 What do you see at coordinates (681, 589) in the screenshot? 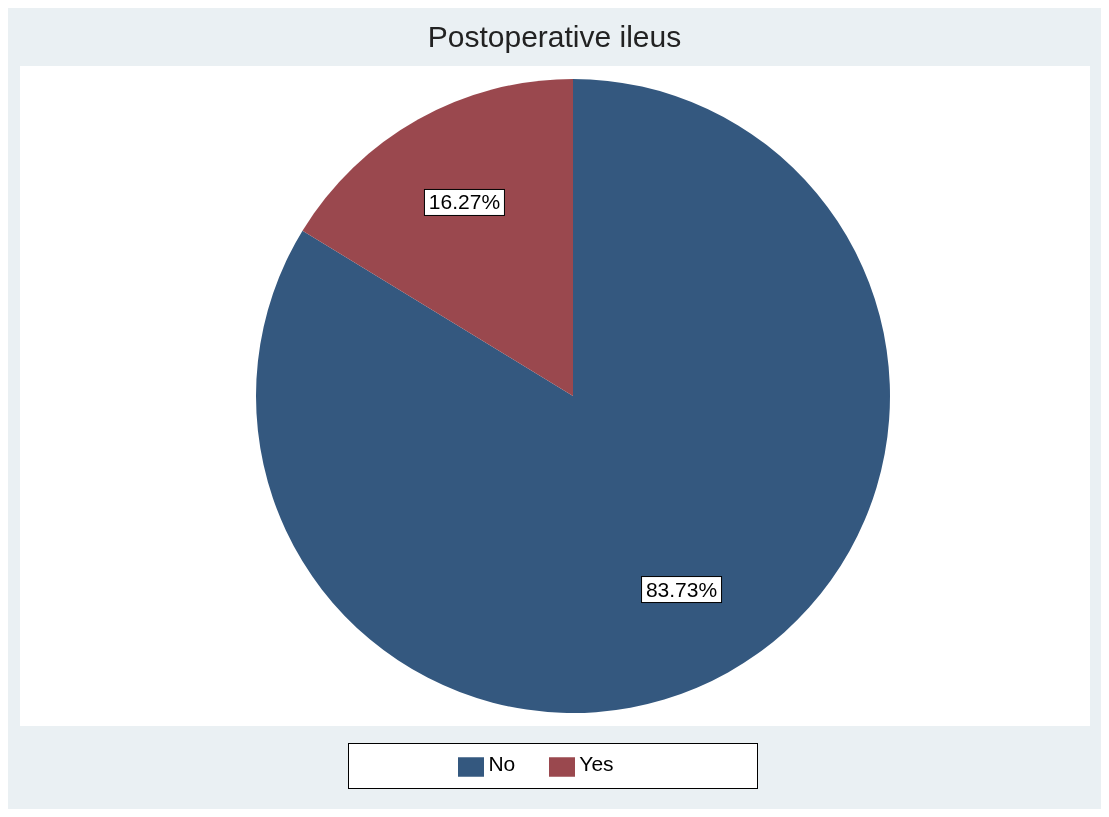
I see `data-label: 83.73%` at bounding box center [681, 589].